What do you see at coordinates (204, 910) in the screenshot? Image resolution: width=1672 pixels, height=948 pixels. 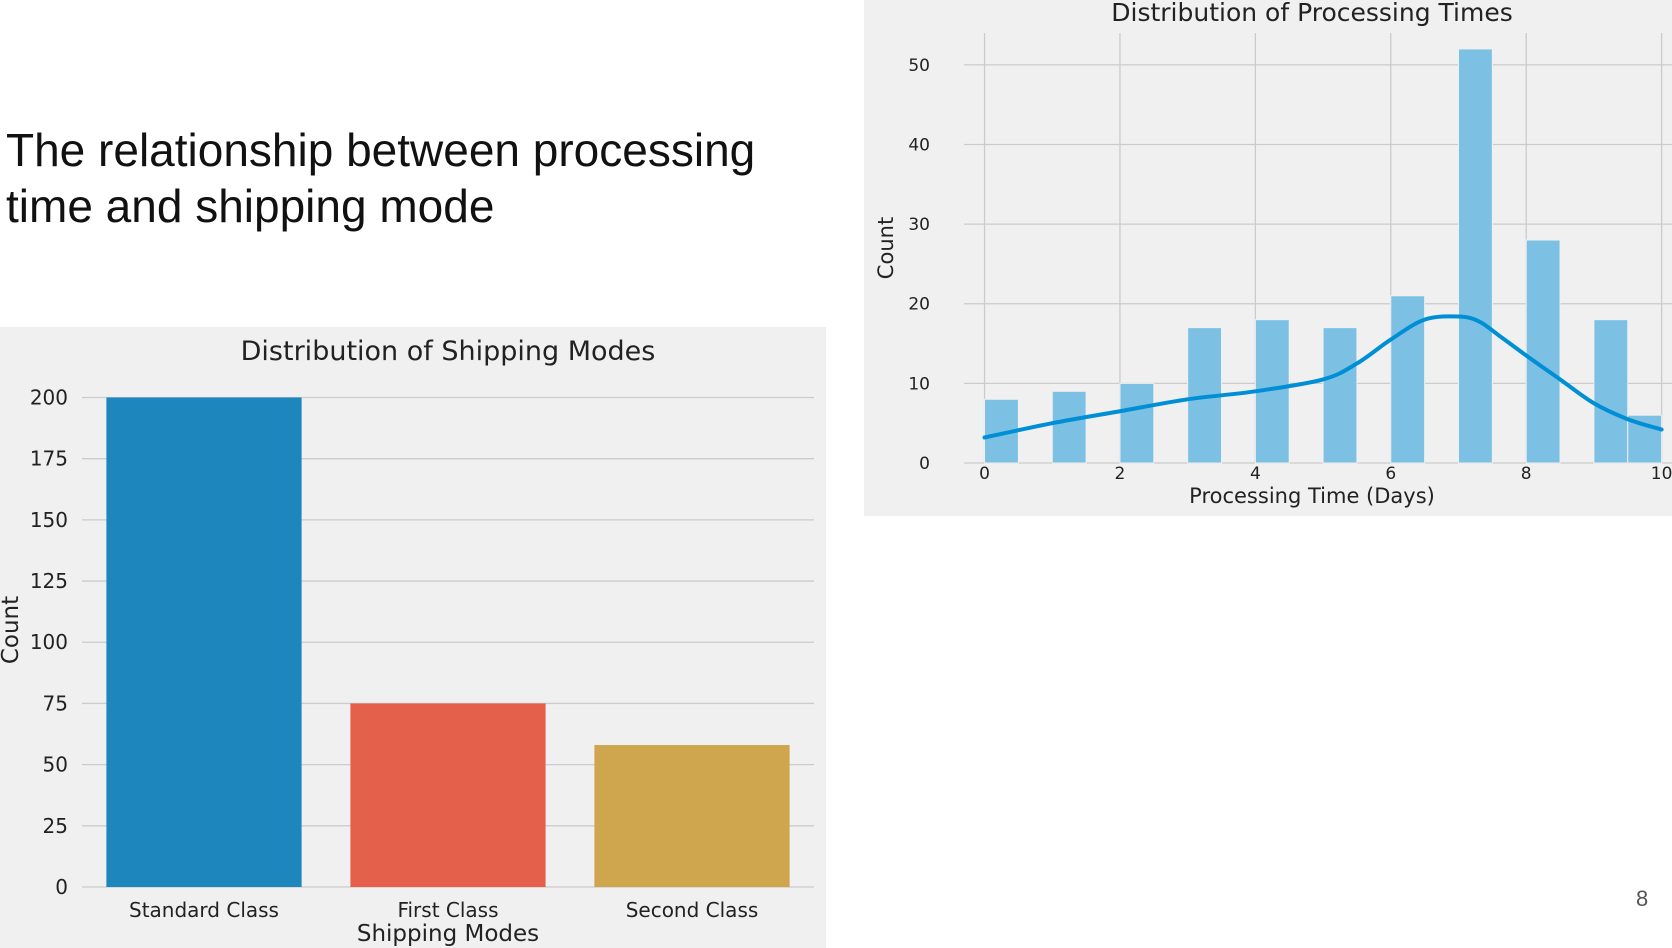 I see `x-tick-label: Standard Class` at bounding box center [204, 910].